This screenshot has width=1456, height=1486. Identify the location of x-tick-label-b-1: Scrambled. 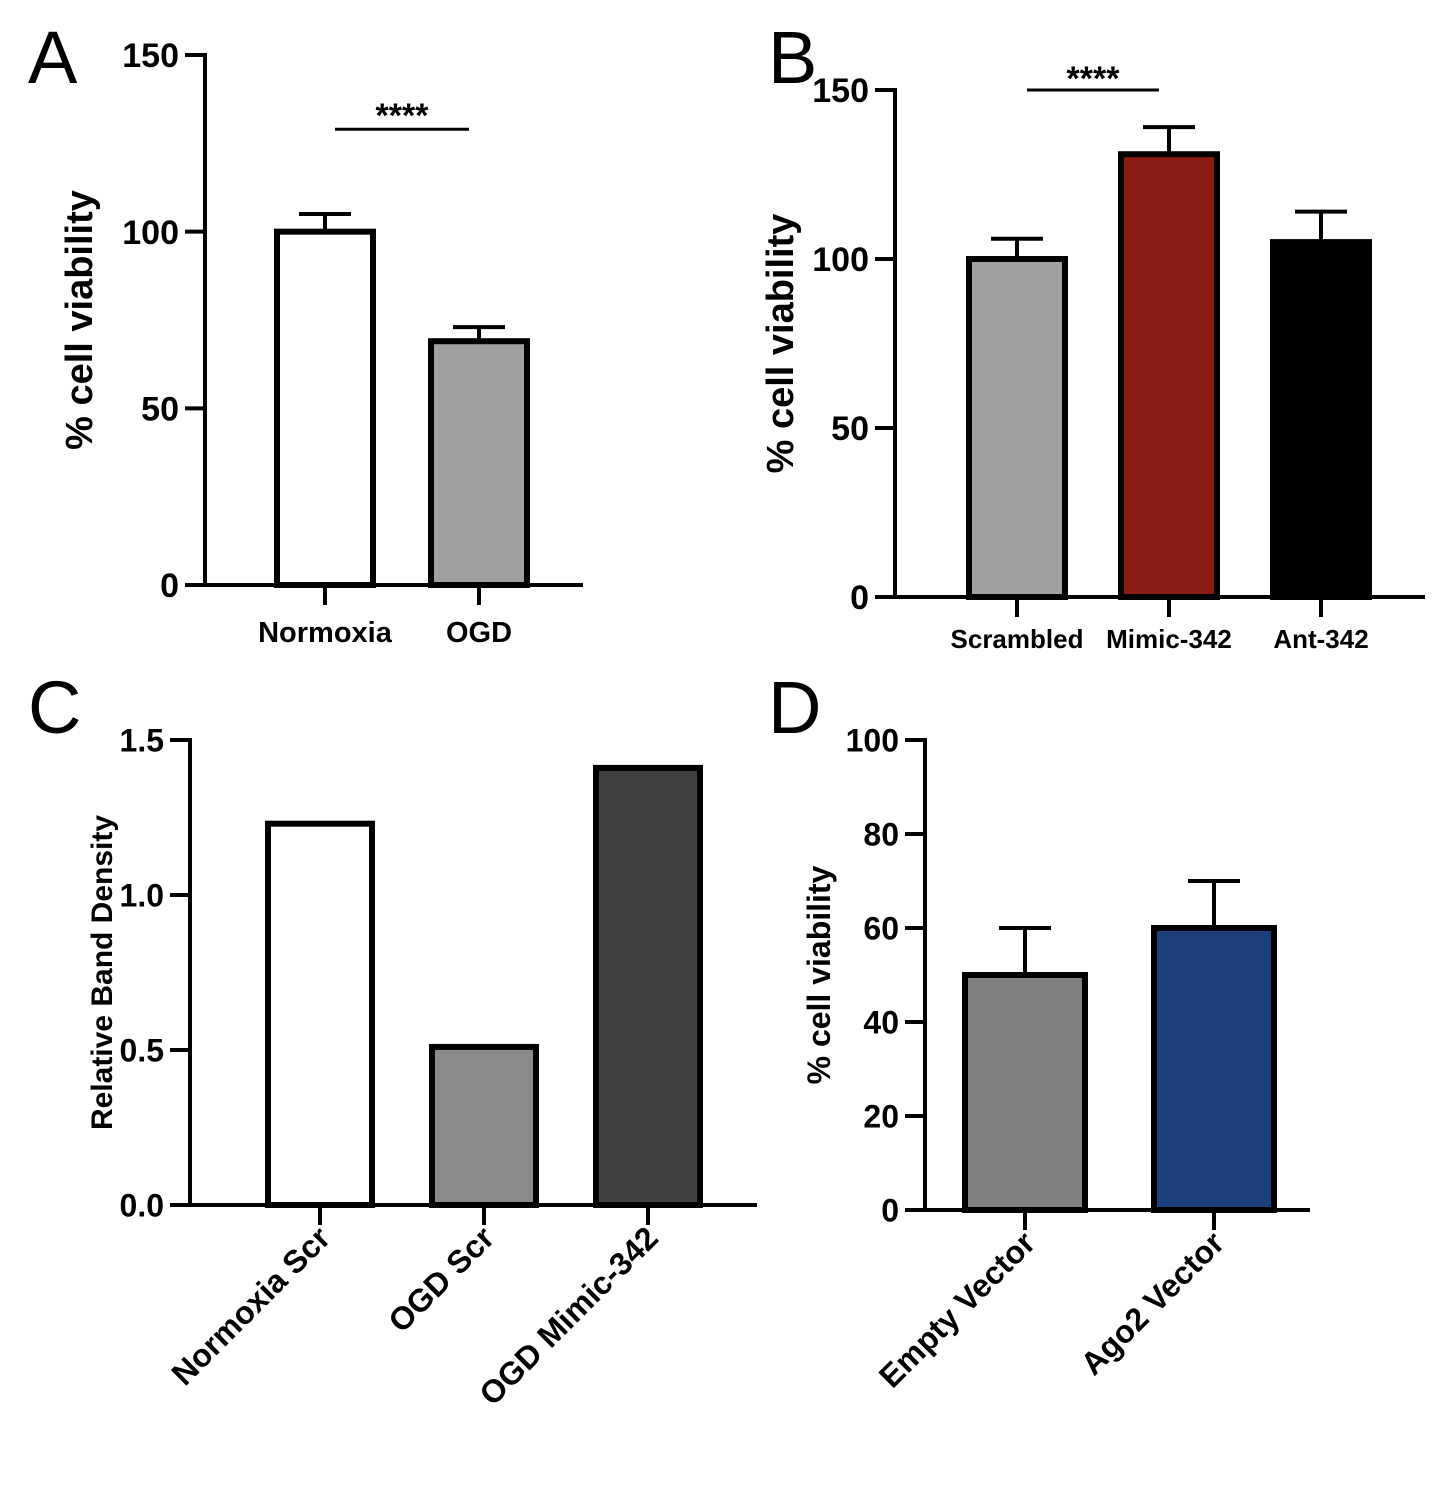
(1017, 639).